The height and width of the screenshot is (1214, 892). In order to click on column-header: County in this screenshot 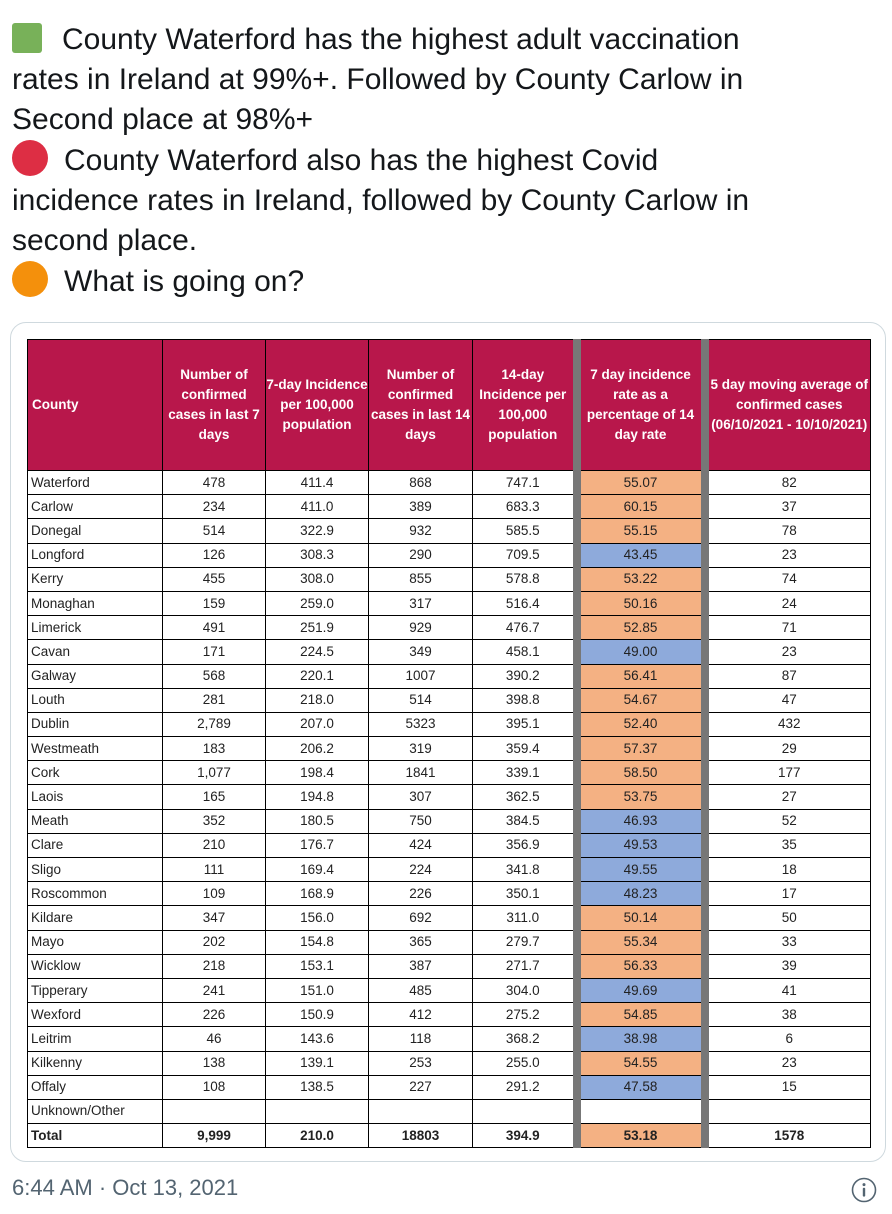, I will do `click(95, 405)`.